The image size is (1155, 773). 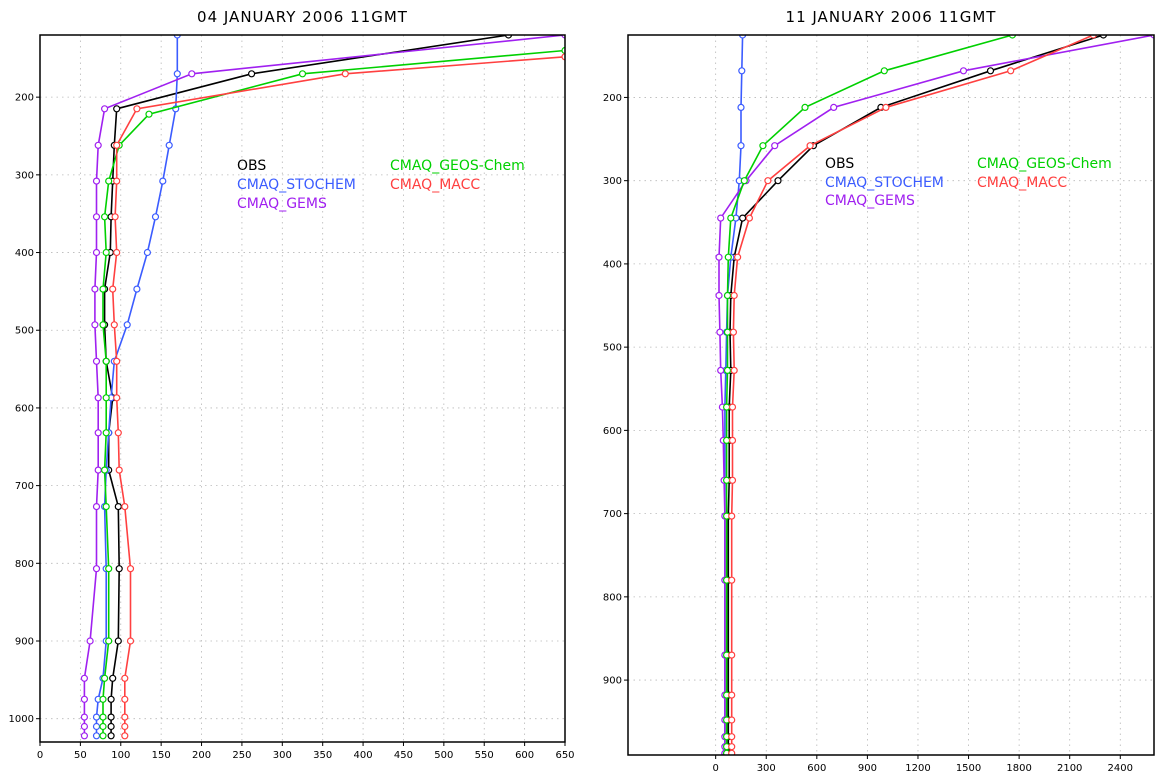 I want to click on x-tick-label: 250, so click(x=241, y=755).